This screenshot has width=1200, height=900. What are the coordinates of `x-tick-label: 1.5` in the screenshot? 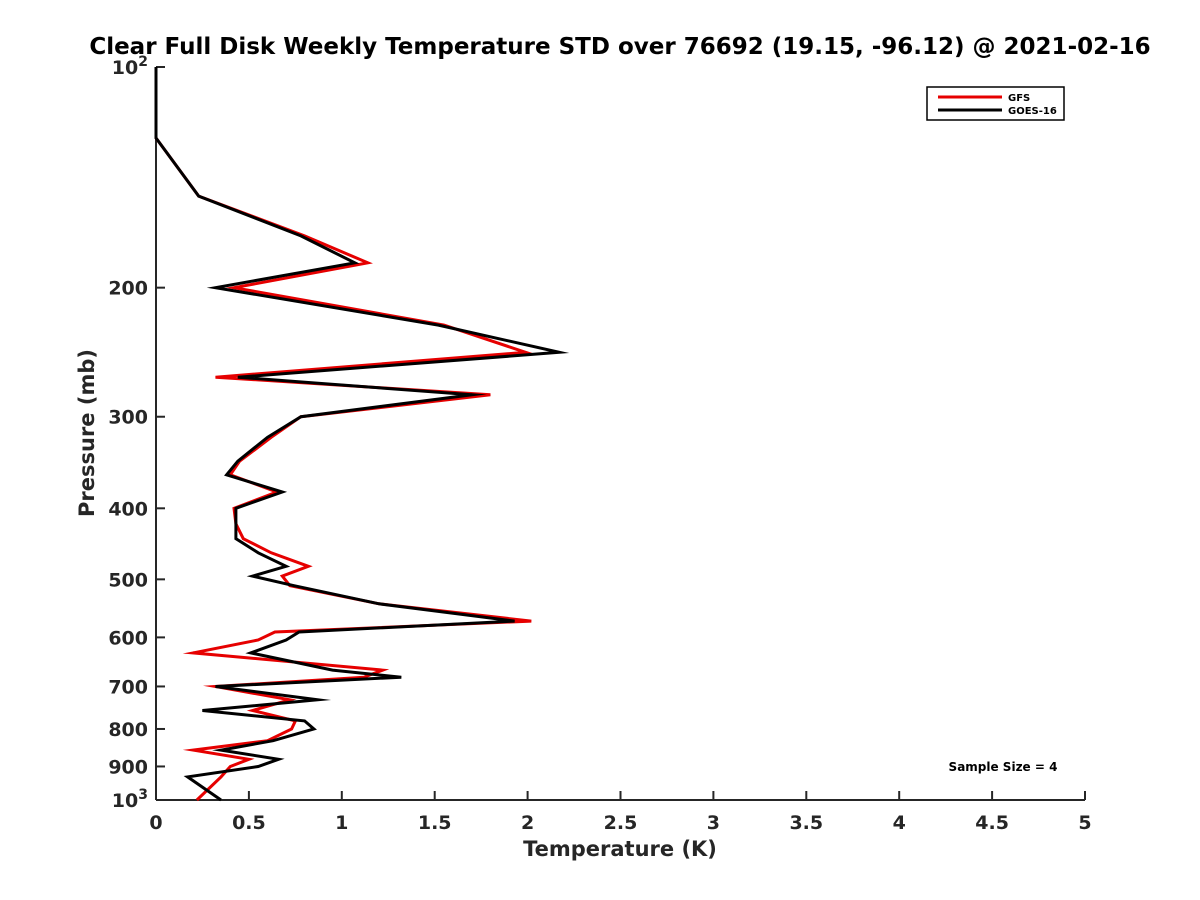 It's located at (435, 823).